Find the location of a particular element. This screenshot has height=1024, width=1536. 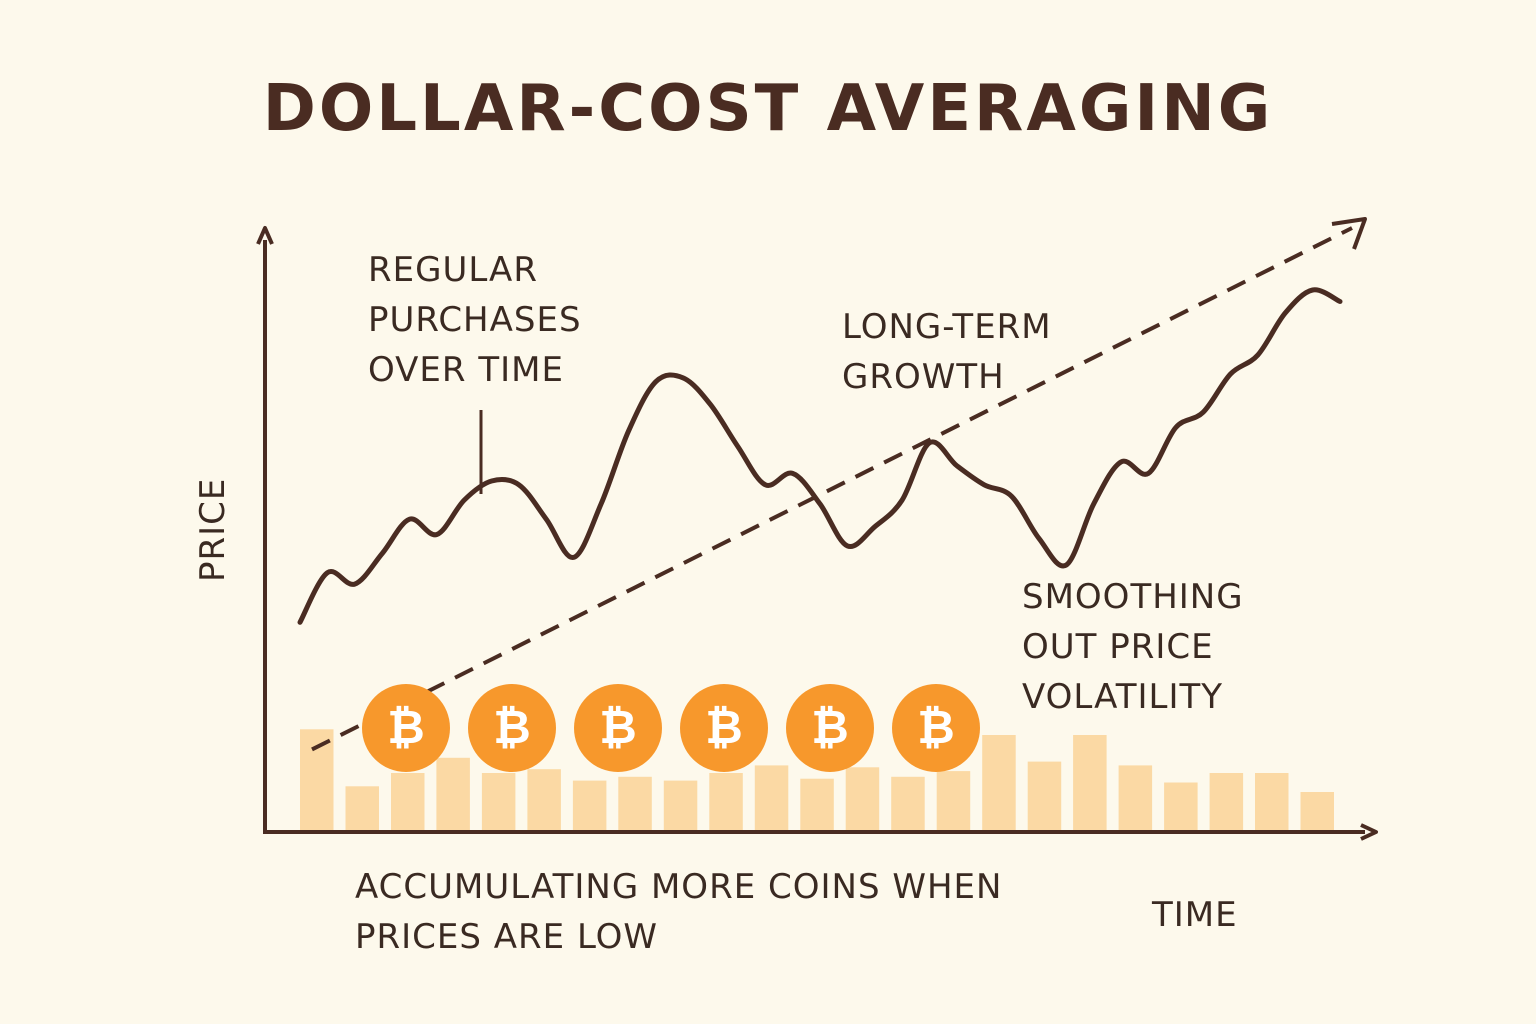

y-axis-label: PRICE is located at coordinates (213, 529).